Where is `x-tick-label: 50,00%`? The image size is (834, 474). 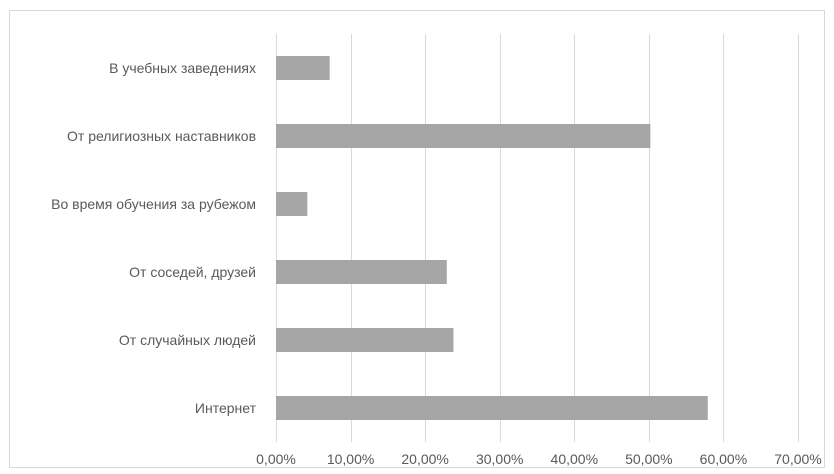 x-tick-label: 50,00% is located at coordinates (648, 459).